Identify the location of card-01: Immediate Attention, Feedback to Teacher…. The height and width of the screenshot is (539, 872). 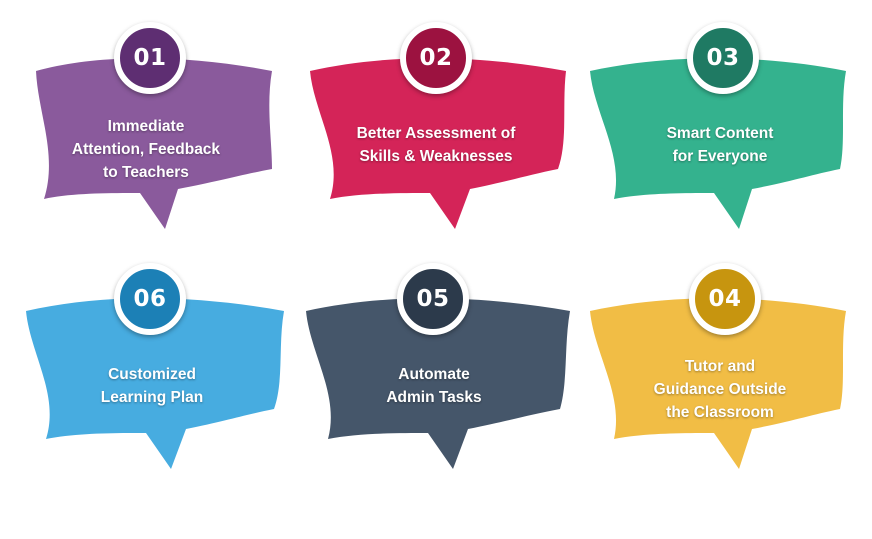
(146, 148).